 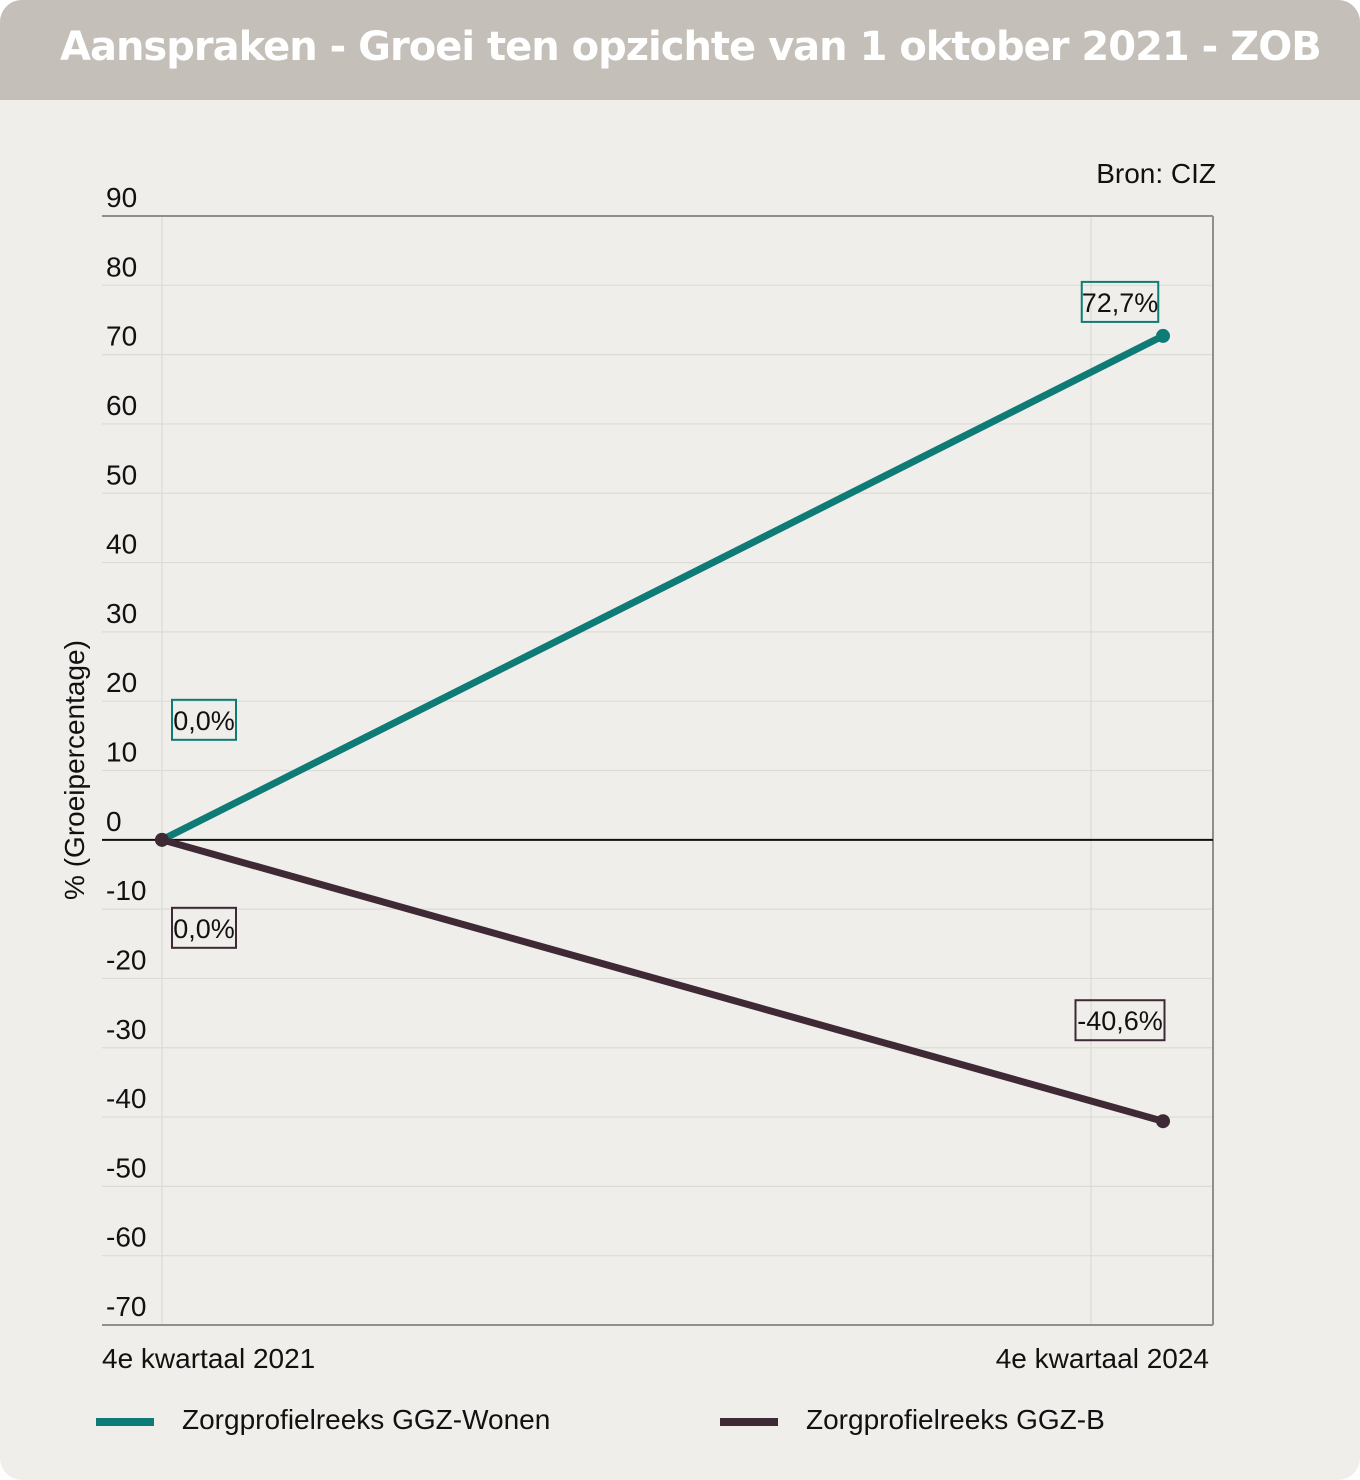 I want to click on source-note: Bron: CIZ, so click(x=1156, y=173).